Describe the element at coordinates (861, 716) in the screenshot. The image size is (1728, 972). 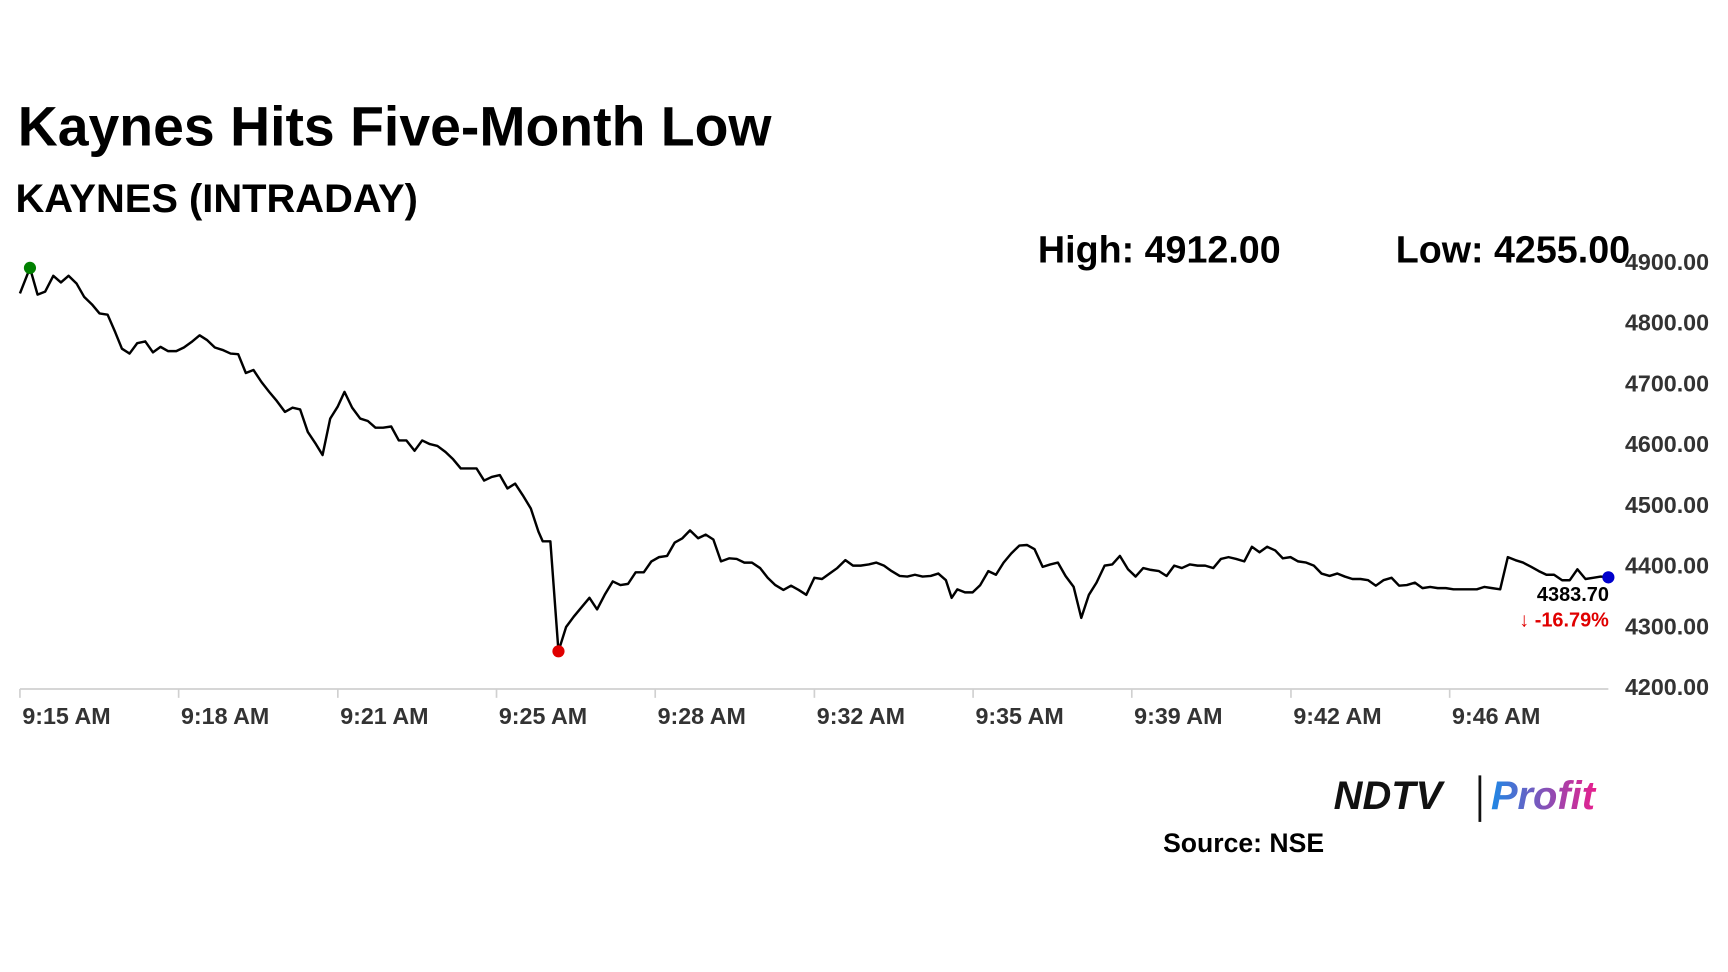
I see `x-tick-label: 9:32 AM` at that location.